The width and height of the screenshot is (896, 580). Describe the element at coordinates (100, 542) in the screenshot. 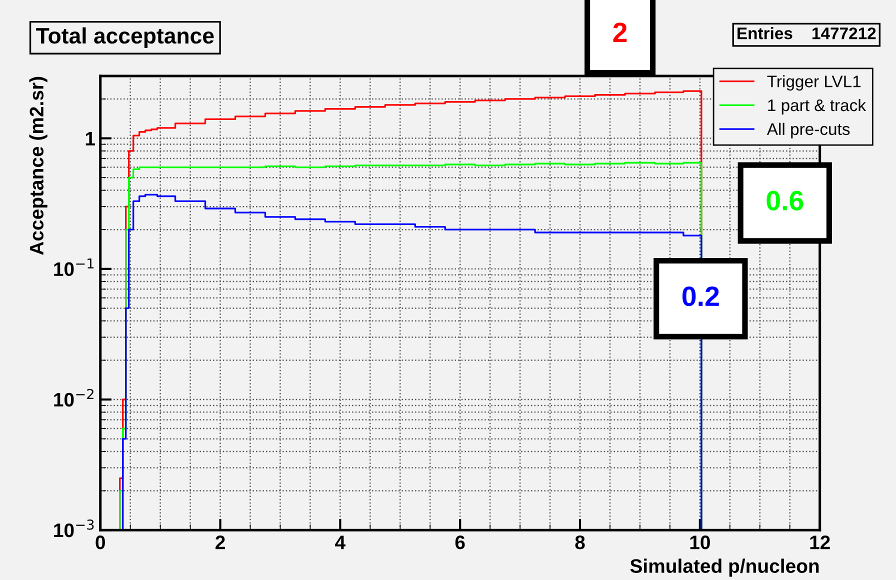

I see `x-tick-label: 0` at that location.